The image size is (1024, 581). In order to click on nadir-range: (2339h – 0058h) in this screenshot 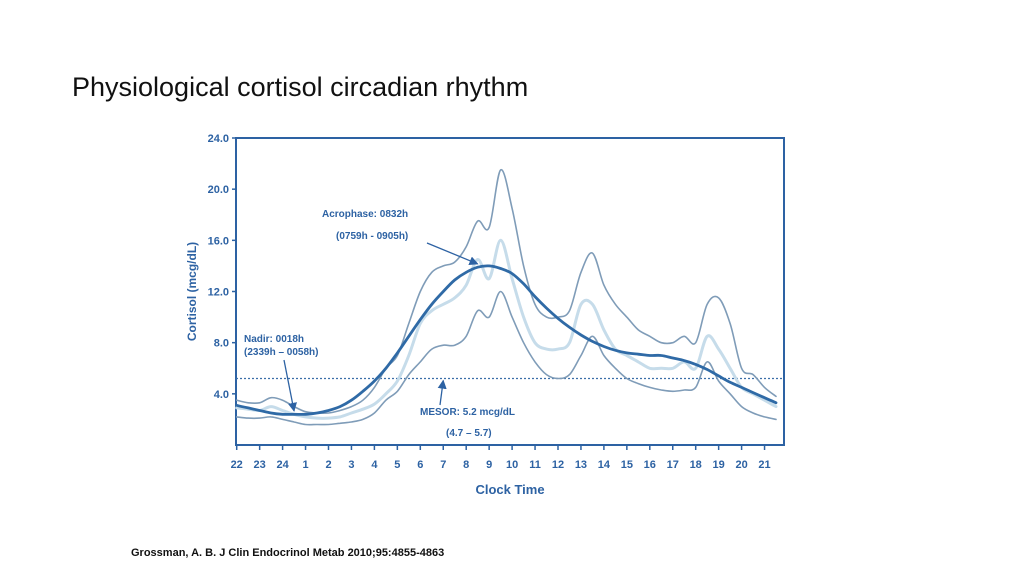, I will do `click(281, 352)`.